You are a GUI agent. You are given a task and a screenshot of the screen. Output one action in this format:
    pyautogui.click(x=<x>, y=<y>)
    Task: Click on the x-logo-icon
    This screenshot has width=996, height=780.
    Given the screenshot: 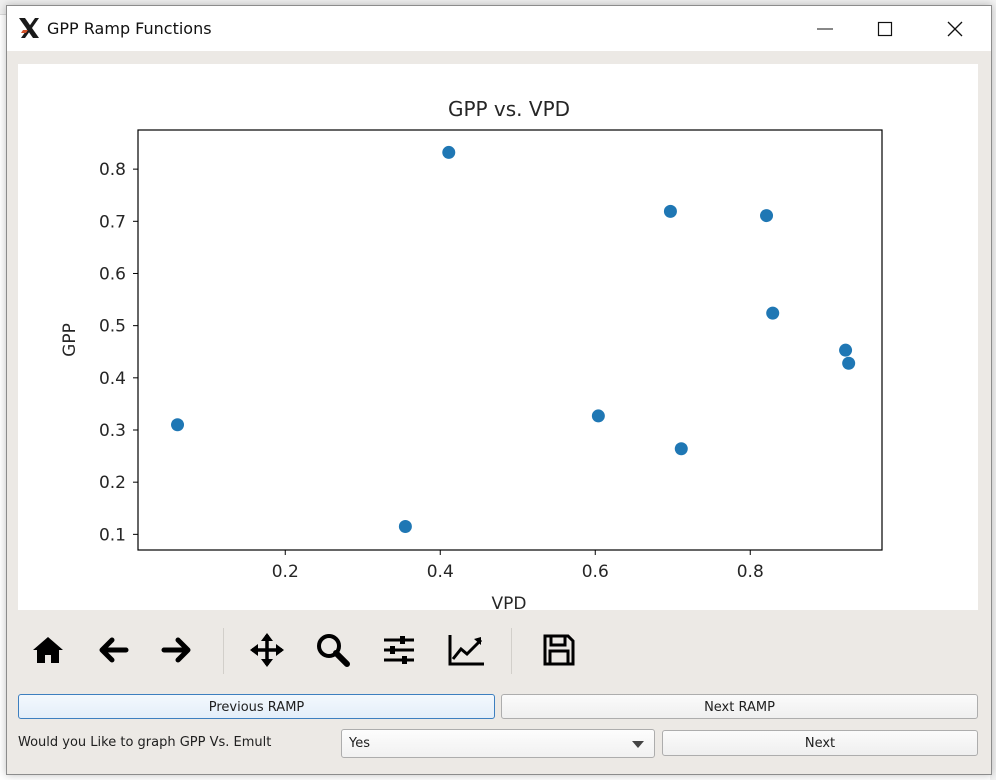 What is the action you would take?
    pyautogui.click(x=29, y=28)
    